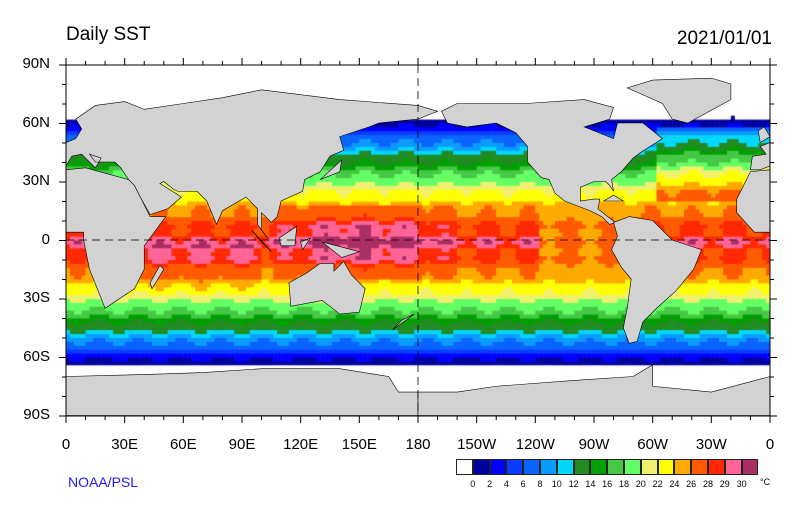 The height and width of the screenshot is (510, 800). What do you see at coordinates (653, 444) in the screenshot?
I see `lon-label: 60W` at bounding box center [653, 444].